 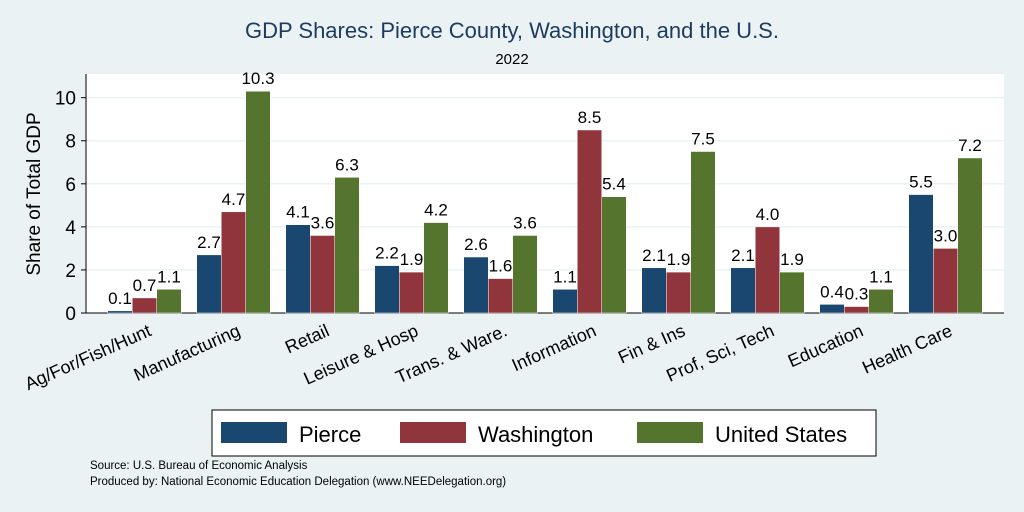 I want to click on data-label: 6.3, so click(x=347, y=164).